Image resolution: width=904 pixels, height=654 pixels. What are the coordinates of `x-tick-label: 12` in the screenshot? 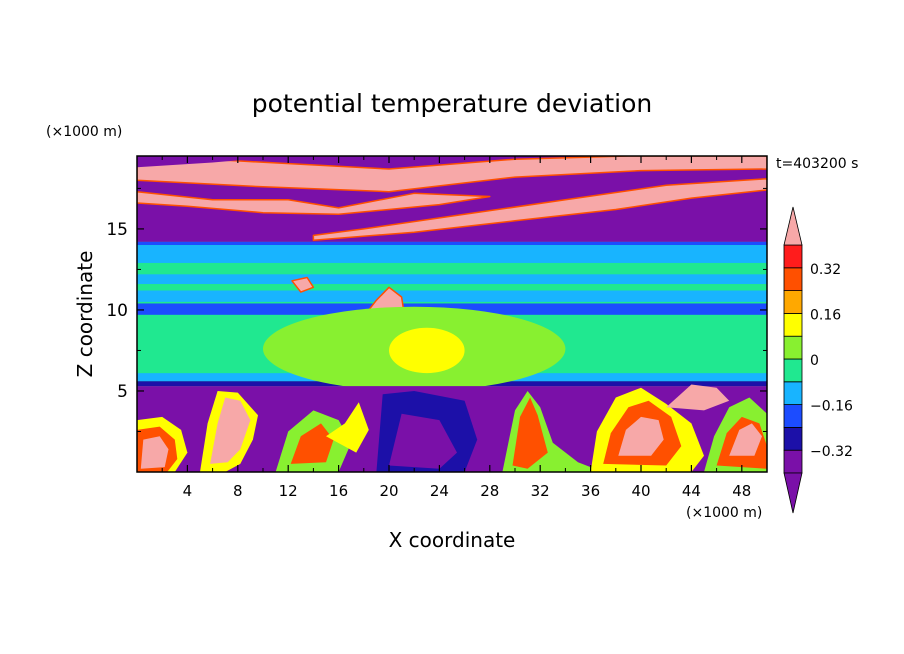 It's located at (288, 491).